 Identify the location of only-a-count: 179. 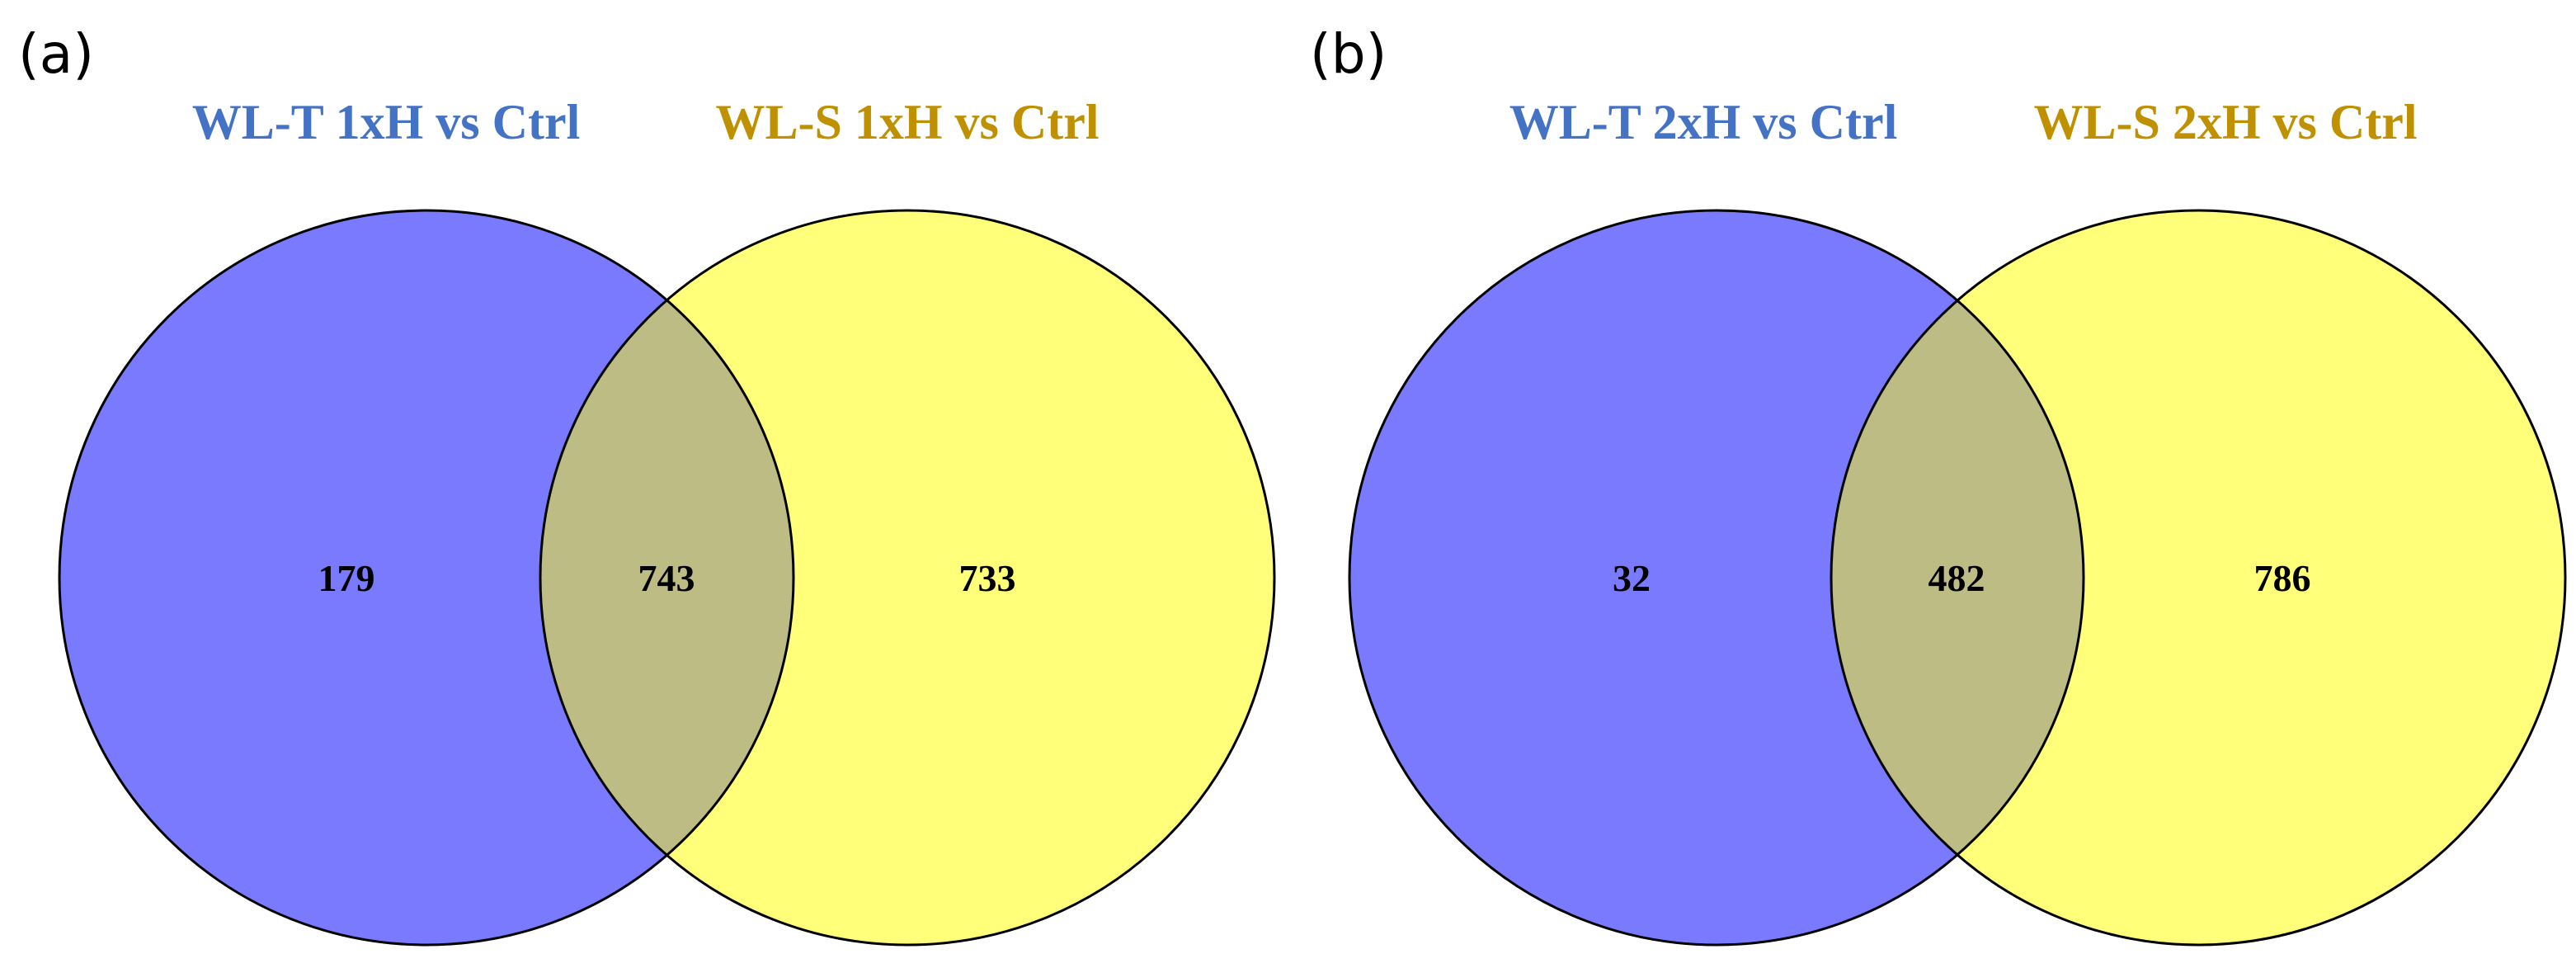
(346, 578).